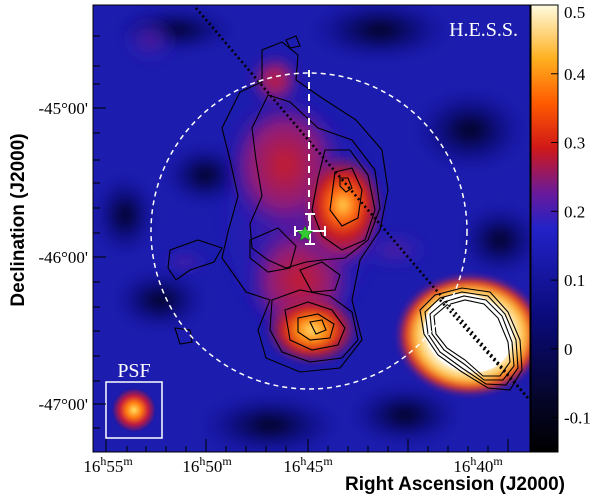 This screenshot has width=600, height=502. What do you see at coordinates (455, 484) in the screenshot?
I see `x-axis-label: Right Ascension (J2000)` at bounding box center [455, 484].